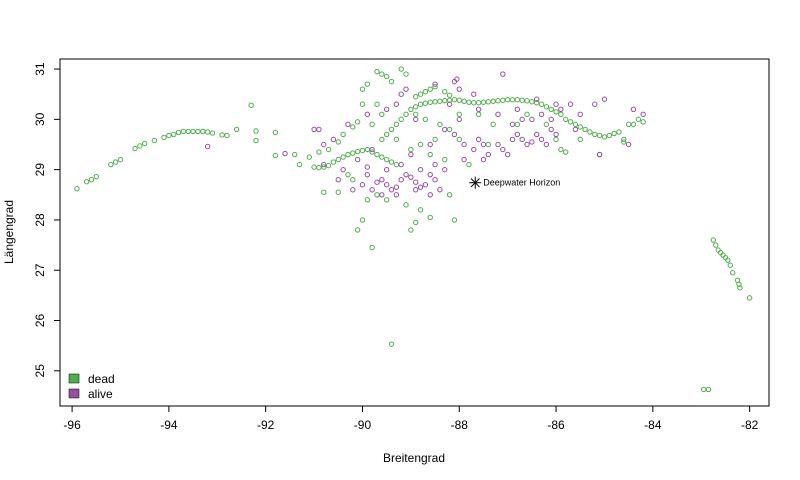 This screenshot has height=480, width=800. What do you see at coordinates (414, 458) in the screenshot?
I see `x-axis-title: Breitengrad` at bounding box center [414, 458].